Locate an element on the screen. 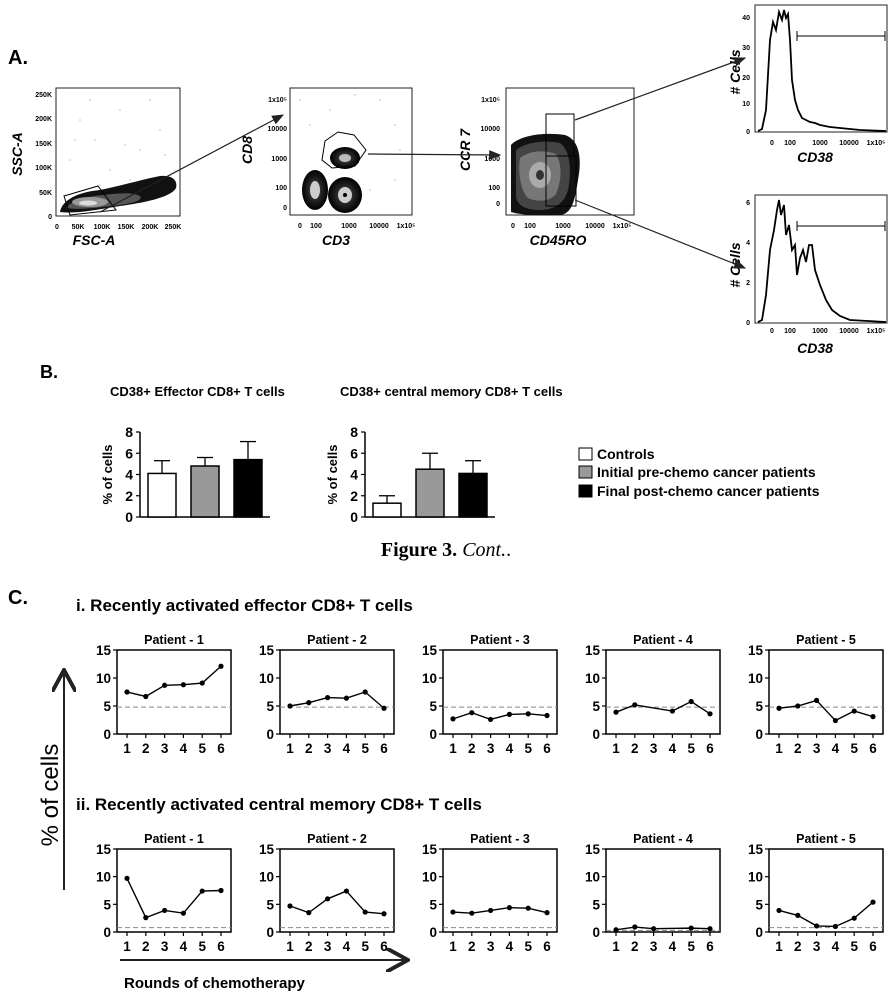 The image size is (893, 1000). plot-frame is located at coordinates (337, 692).